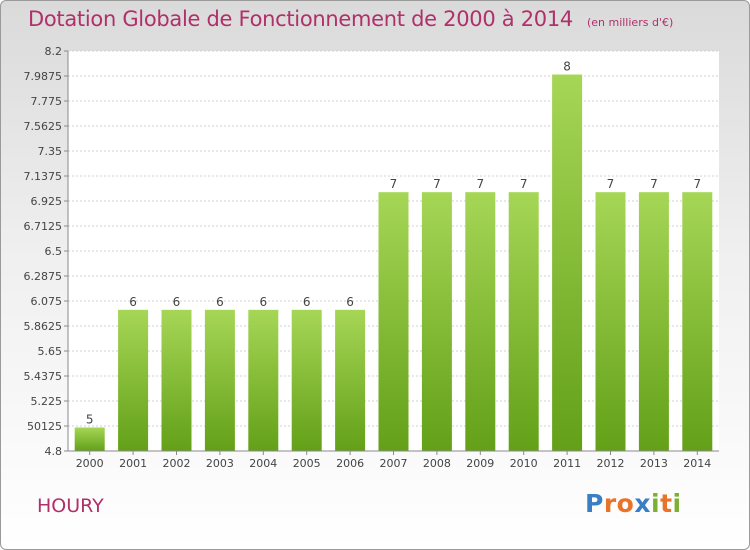 This screenshot has height=550, width=750. Describe the element at coordinates (263, 463) in the screenshot. I see `x-tick-label: 2004` at that location.